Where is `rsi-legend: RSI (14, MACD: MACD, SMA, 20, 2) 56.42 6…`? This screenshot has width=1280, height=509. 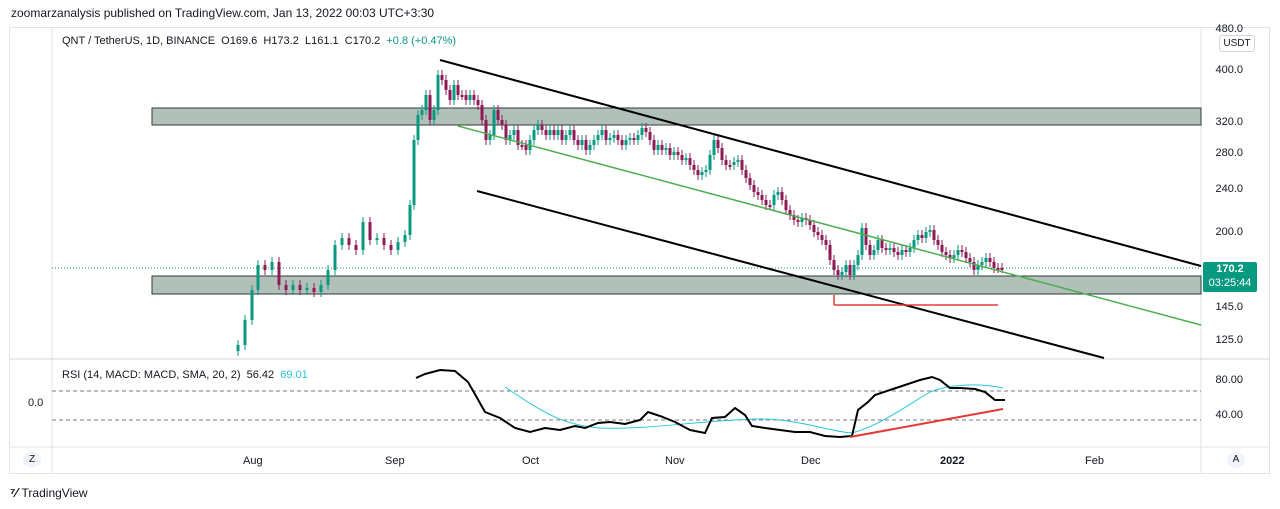
rsi-legend: RSI (14, MACD: MACD, SMA, 20, 2) 56.42 6… is located at coordinates (185, 375).